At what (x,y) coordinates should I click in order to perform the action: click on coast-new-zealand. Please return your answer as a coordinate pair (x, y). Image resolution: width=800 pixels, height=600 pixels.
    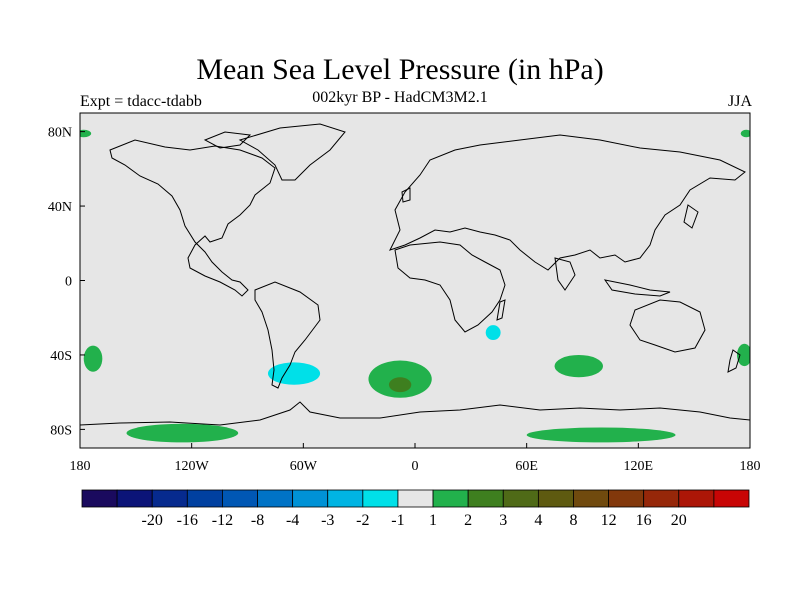
    Looking at the image, I should click on (734, 361).